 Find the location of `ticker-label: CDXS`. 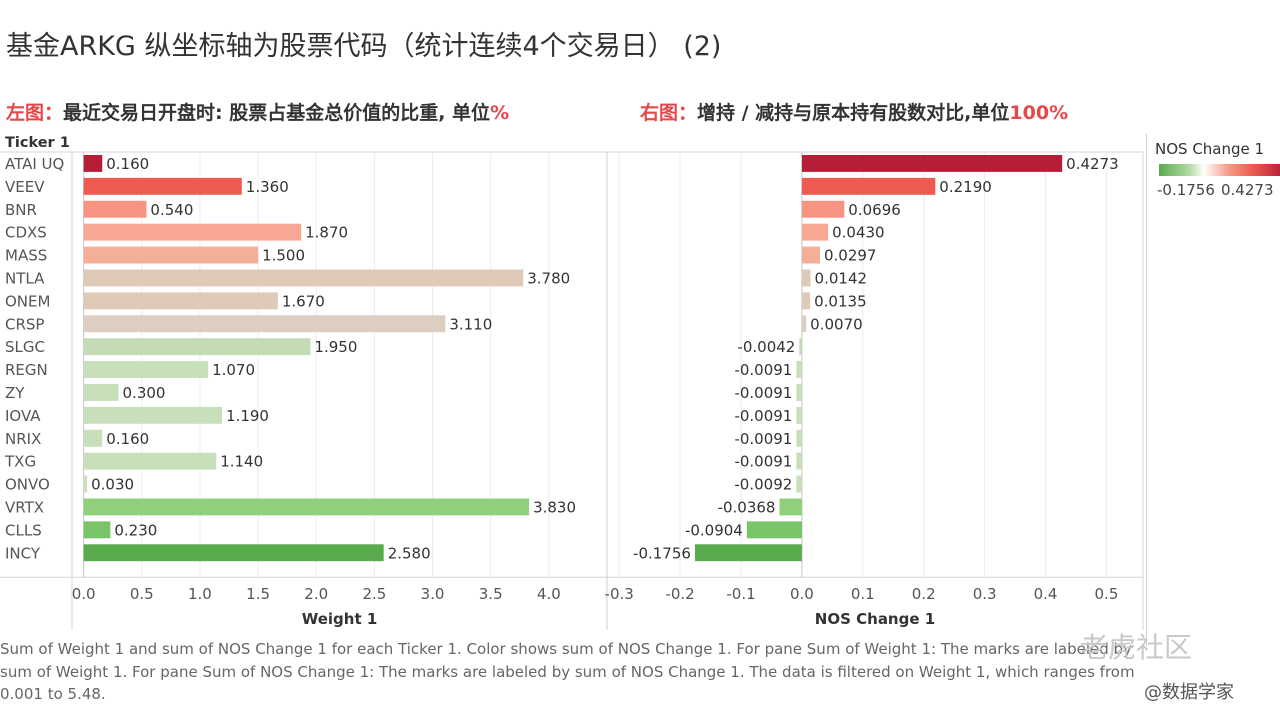

ticker-label: CDXS is located at coordinates (26, 233).